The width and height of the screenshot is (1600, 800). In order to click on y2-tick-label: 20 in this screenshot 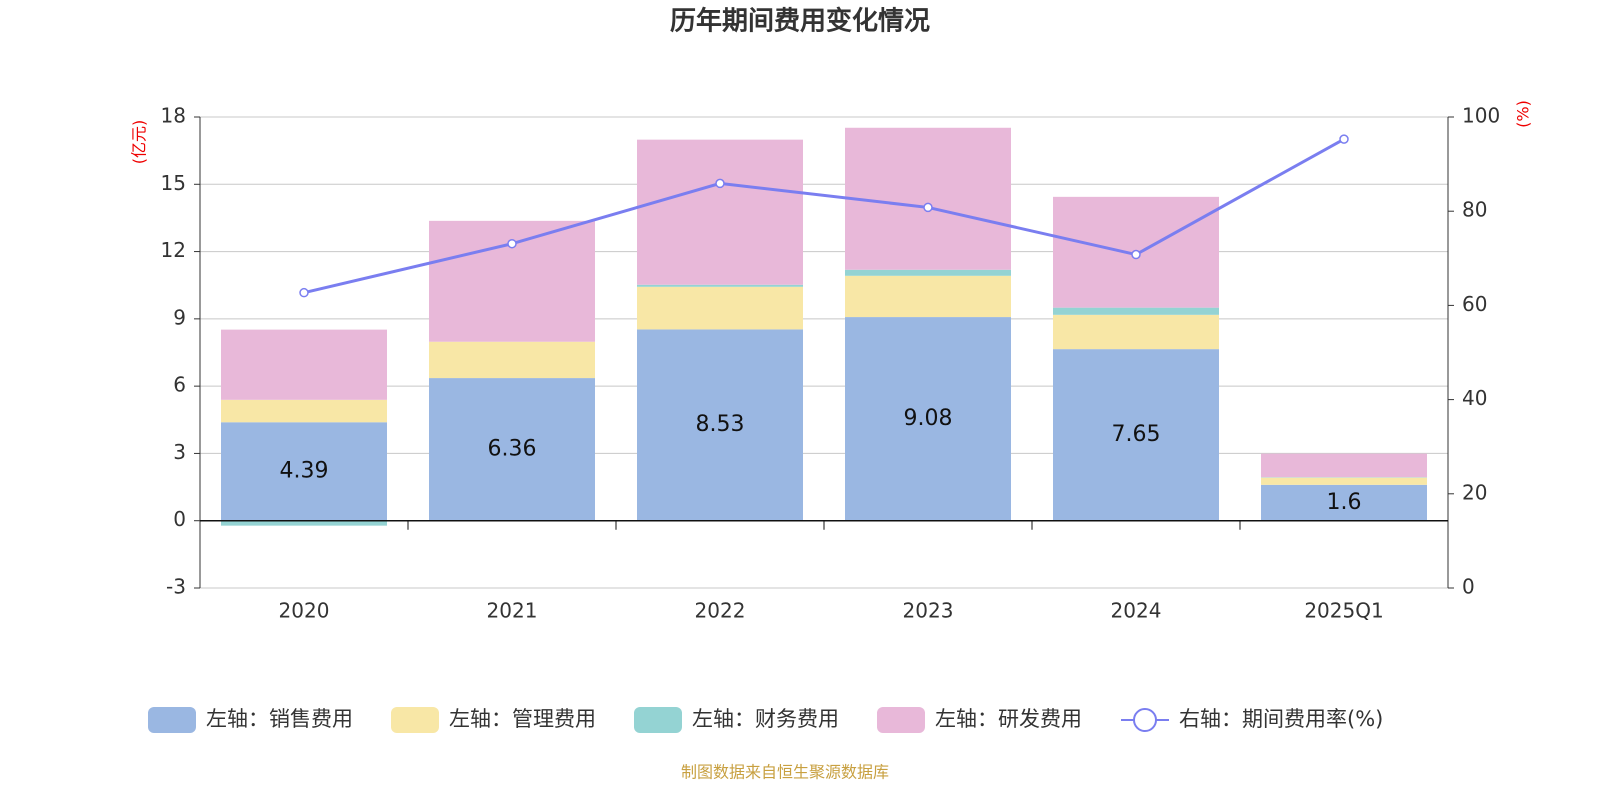, I will do `click(1474, 492)`.